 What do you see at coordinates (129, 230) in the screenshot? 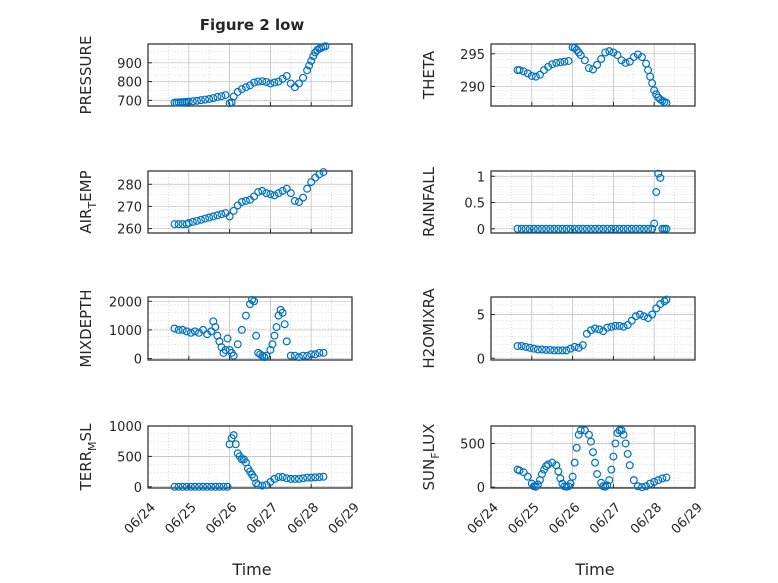
I see `y-tick-label: 260` at bounding box center [129, 230].